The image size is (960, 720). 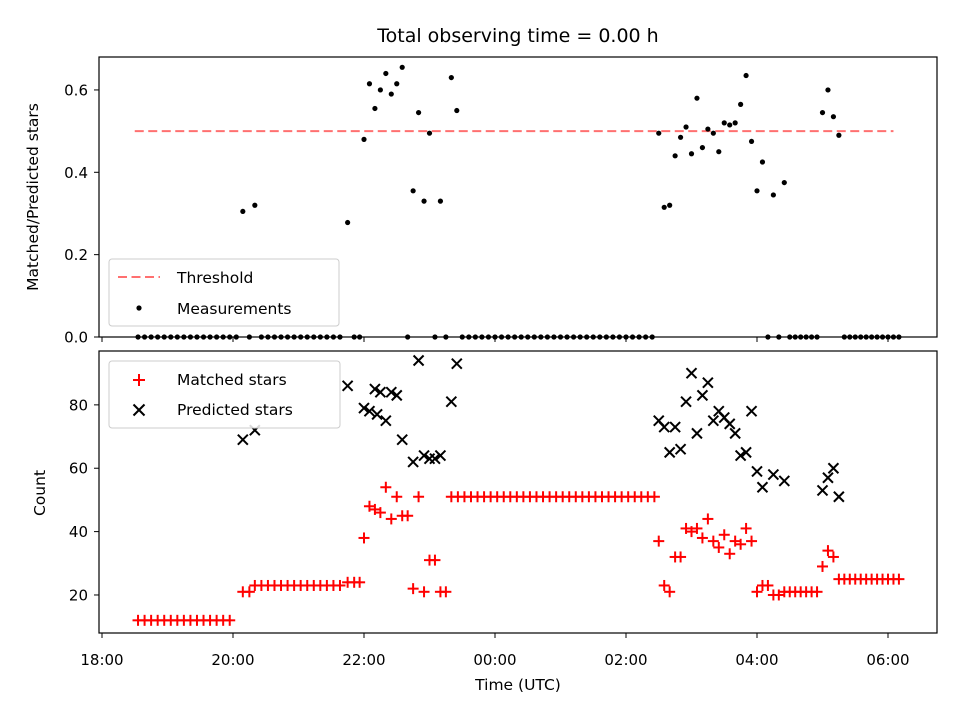 What do you see at coordinates (517, 685) in the screenshot?
I see `x-axis-label: Time (UTC)` at bounding box center [517, 685].